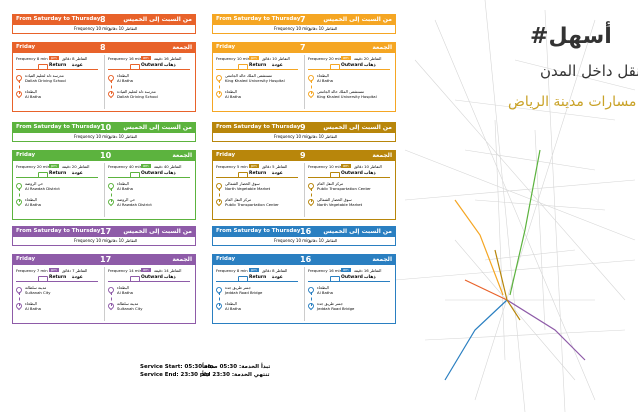  What do you see at coordinates (306, 259) in the screenshot?
I see `friday-number: 16` at bounding box center [306, 259].